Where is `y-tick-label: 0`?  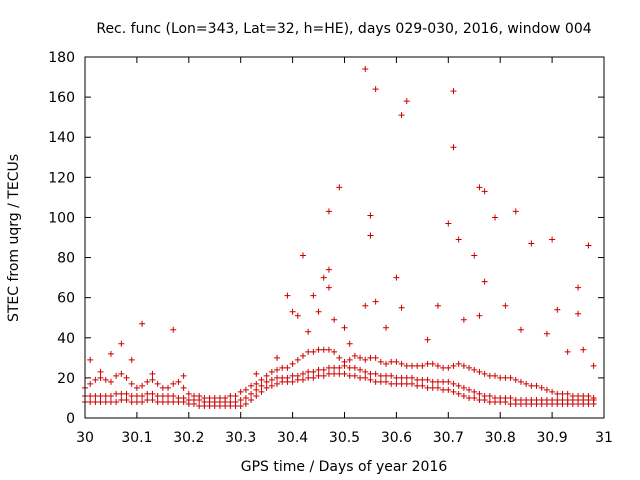 y-tick-label: 0 is located at coordinates (70, 419).